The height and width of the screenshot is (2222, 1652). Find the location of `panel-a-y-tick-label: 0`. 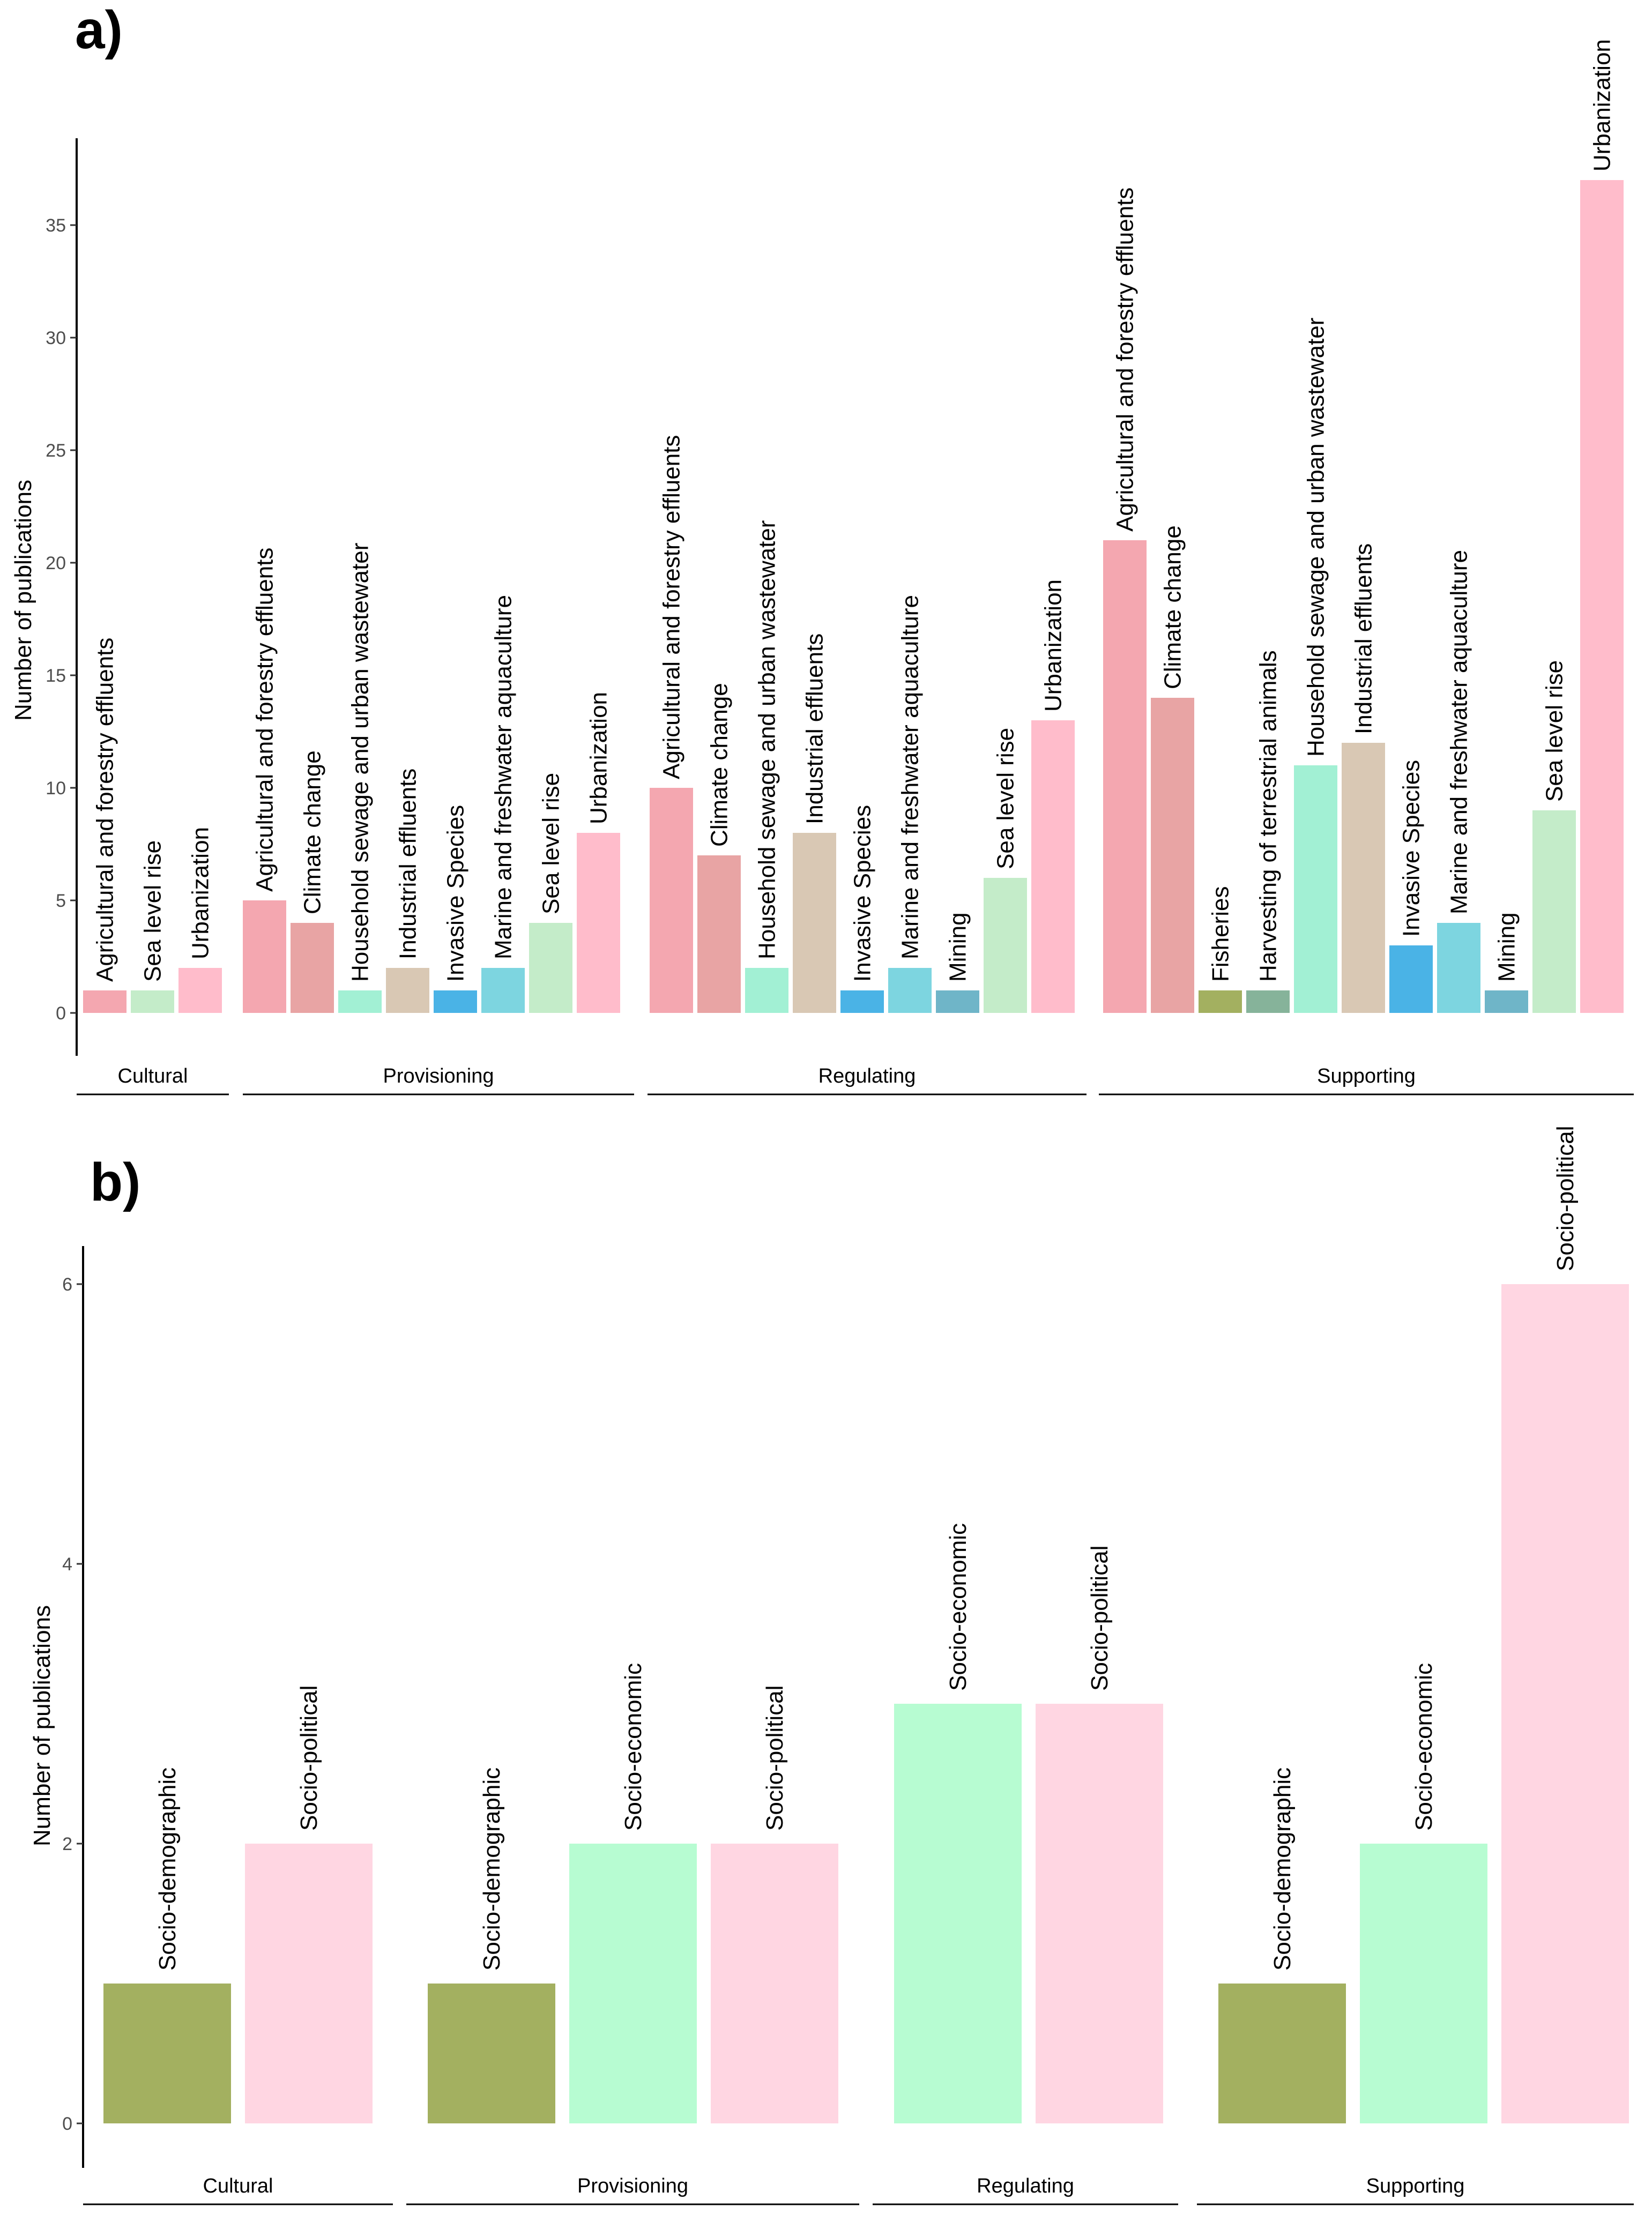

panel-a-y-tick-label: 0 is located at coordinates (61, 1013).